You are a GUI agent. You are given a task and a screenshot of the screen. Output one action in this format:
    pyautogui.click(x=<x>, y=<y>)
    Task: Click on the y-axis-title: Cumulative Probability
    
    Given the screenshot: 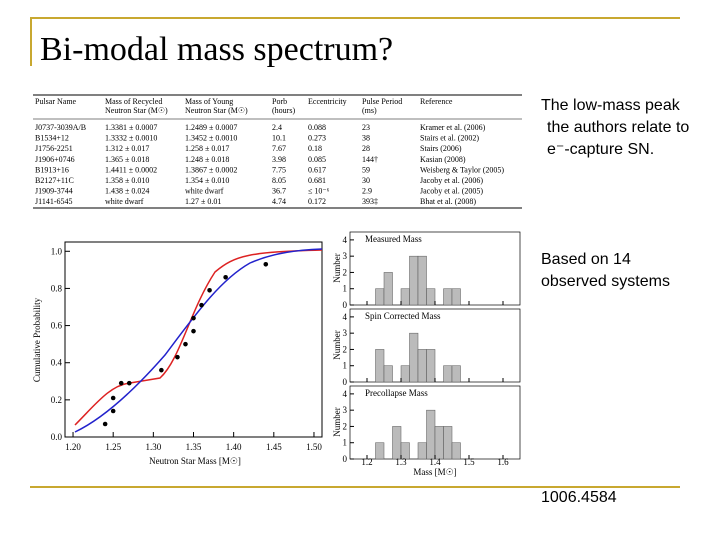 What is the action you would take?
    pyautogui.click(x=37, y=339)
    